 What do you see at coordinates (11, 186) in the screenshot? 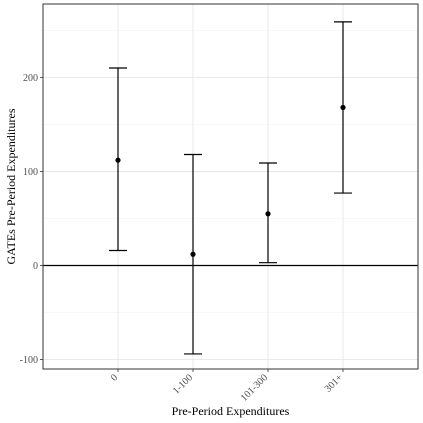
I see `y-axis-title: GATEs Pre-Period Expenditures` at bounding box center [11, 186].